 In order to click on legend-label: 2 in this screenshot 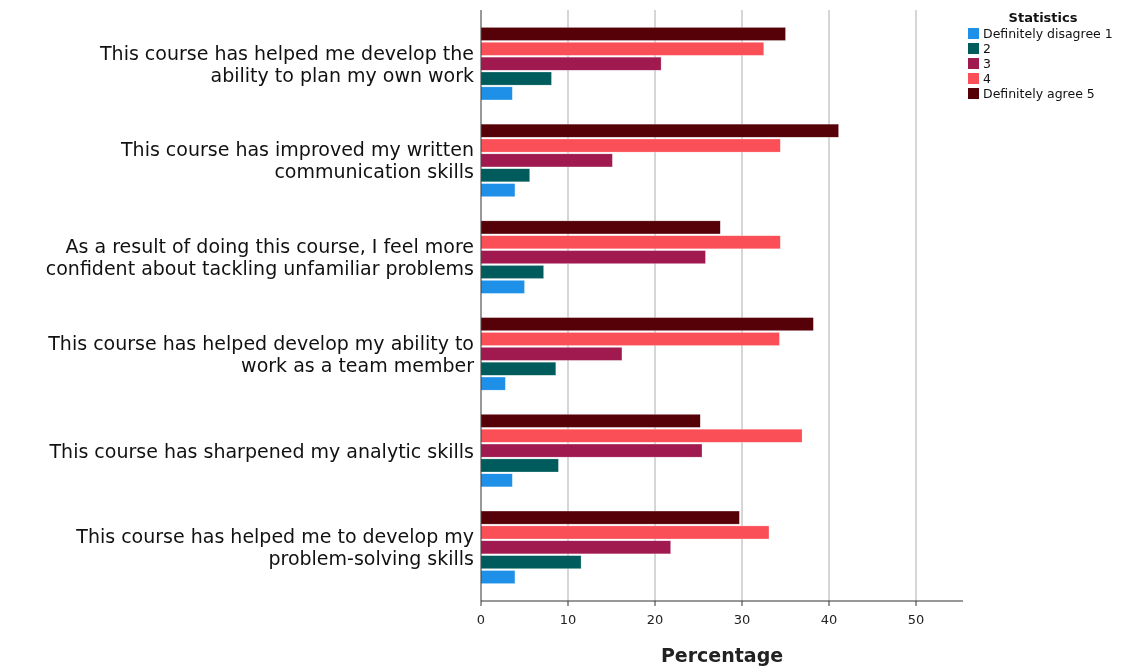, I will do `click(987, 48)`.